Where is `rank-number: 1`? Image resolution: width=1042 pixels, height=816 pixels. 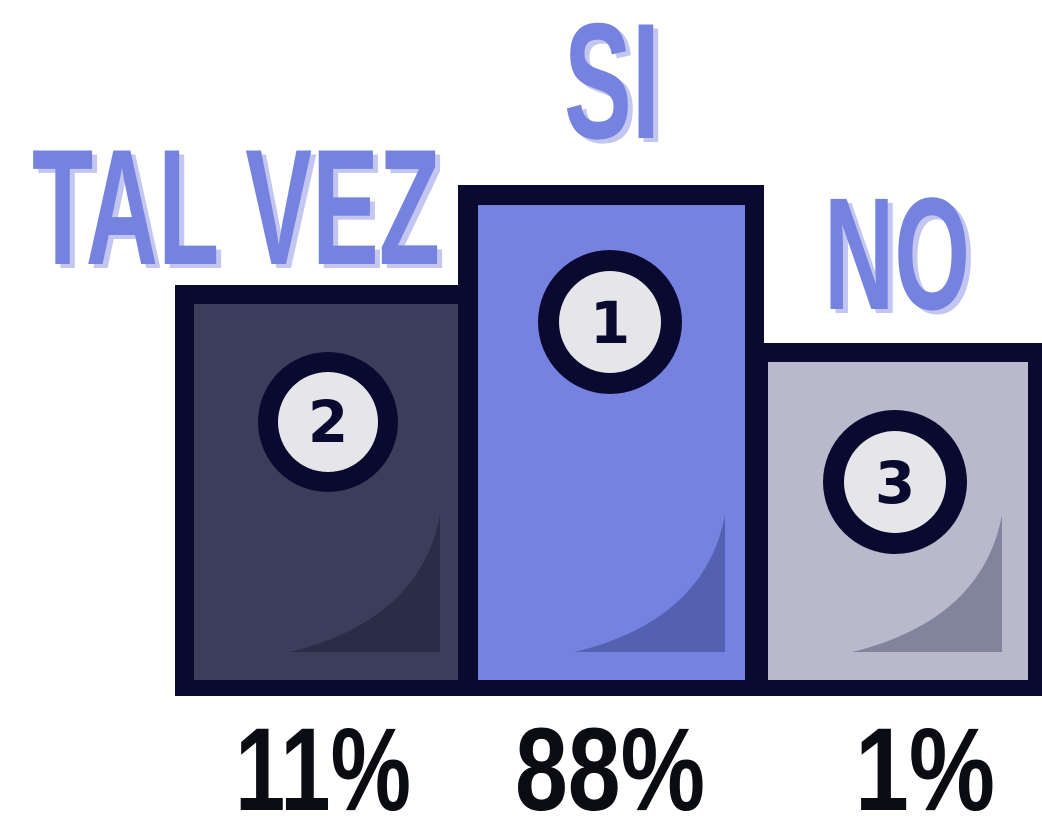
rank-number: 1 is located at coordinates (610, 323).